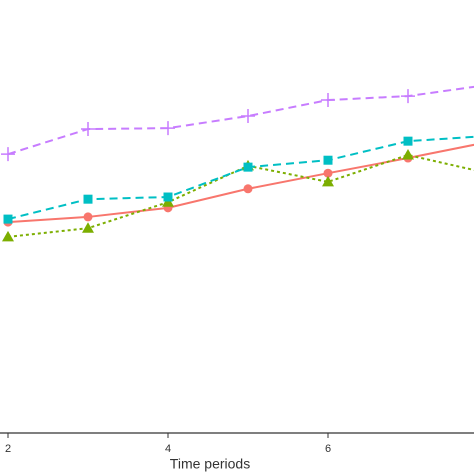  What do you see at coordinates (210, 464) in the screenshot?
I see `x-axis-label: Time periods` at bounding box center [210, 464].